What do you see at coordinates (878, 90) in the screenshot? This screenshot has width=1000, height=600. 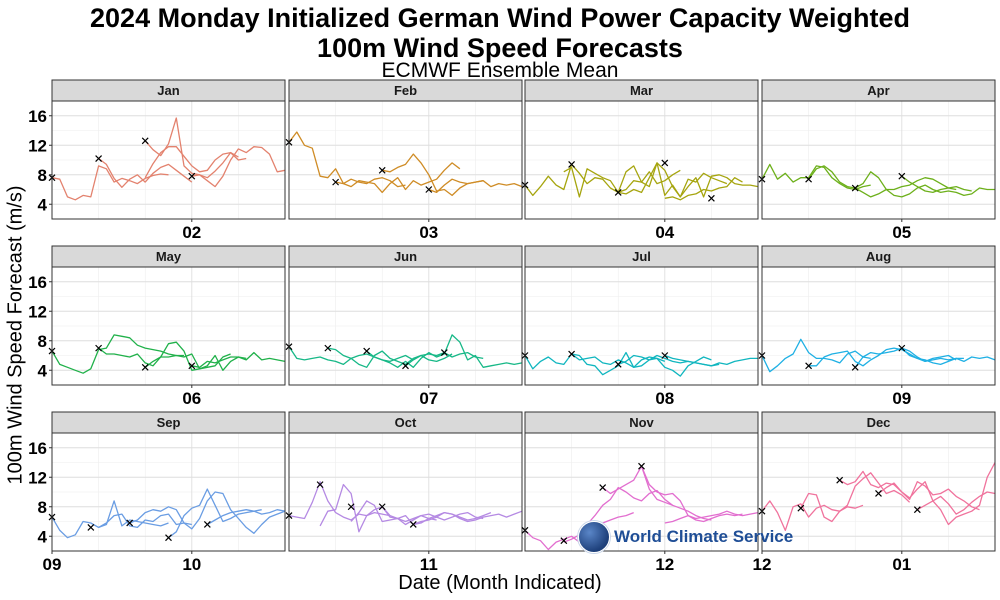 I see `facet-strip-label: Apr` at bounding box center [878, 90].